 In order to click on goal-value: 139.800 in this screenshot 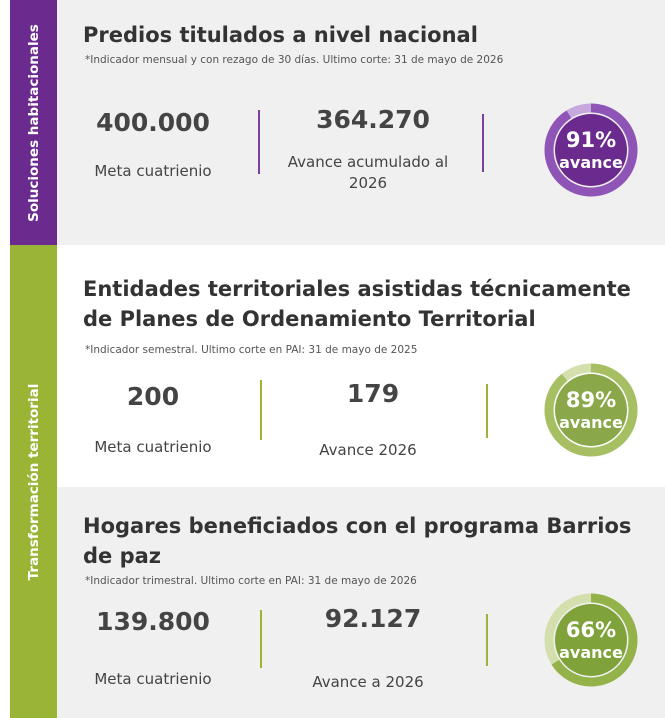, I will do `click(153, 621)`.